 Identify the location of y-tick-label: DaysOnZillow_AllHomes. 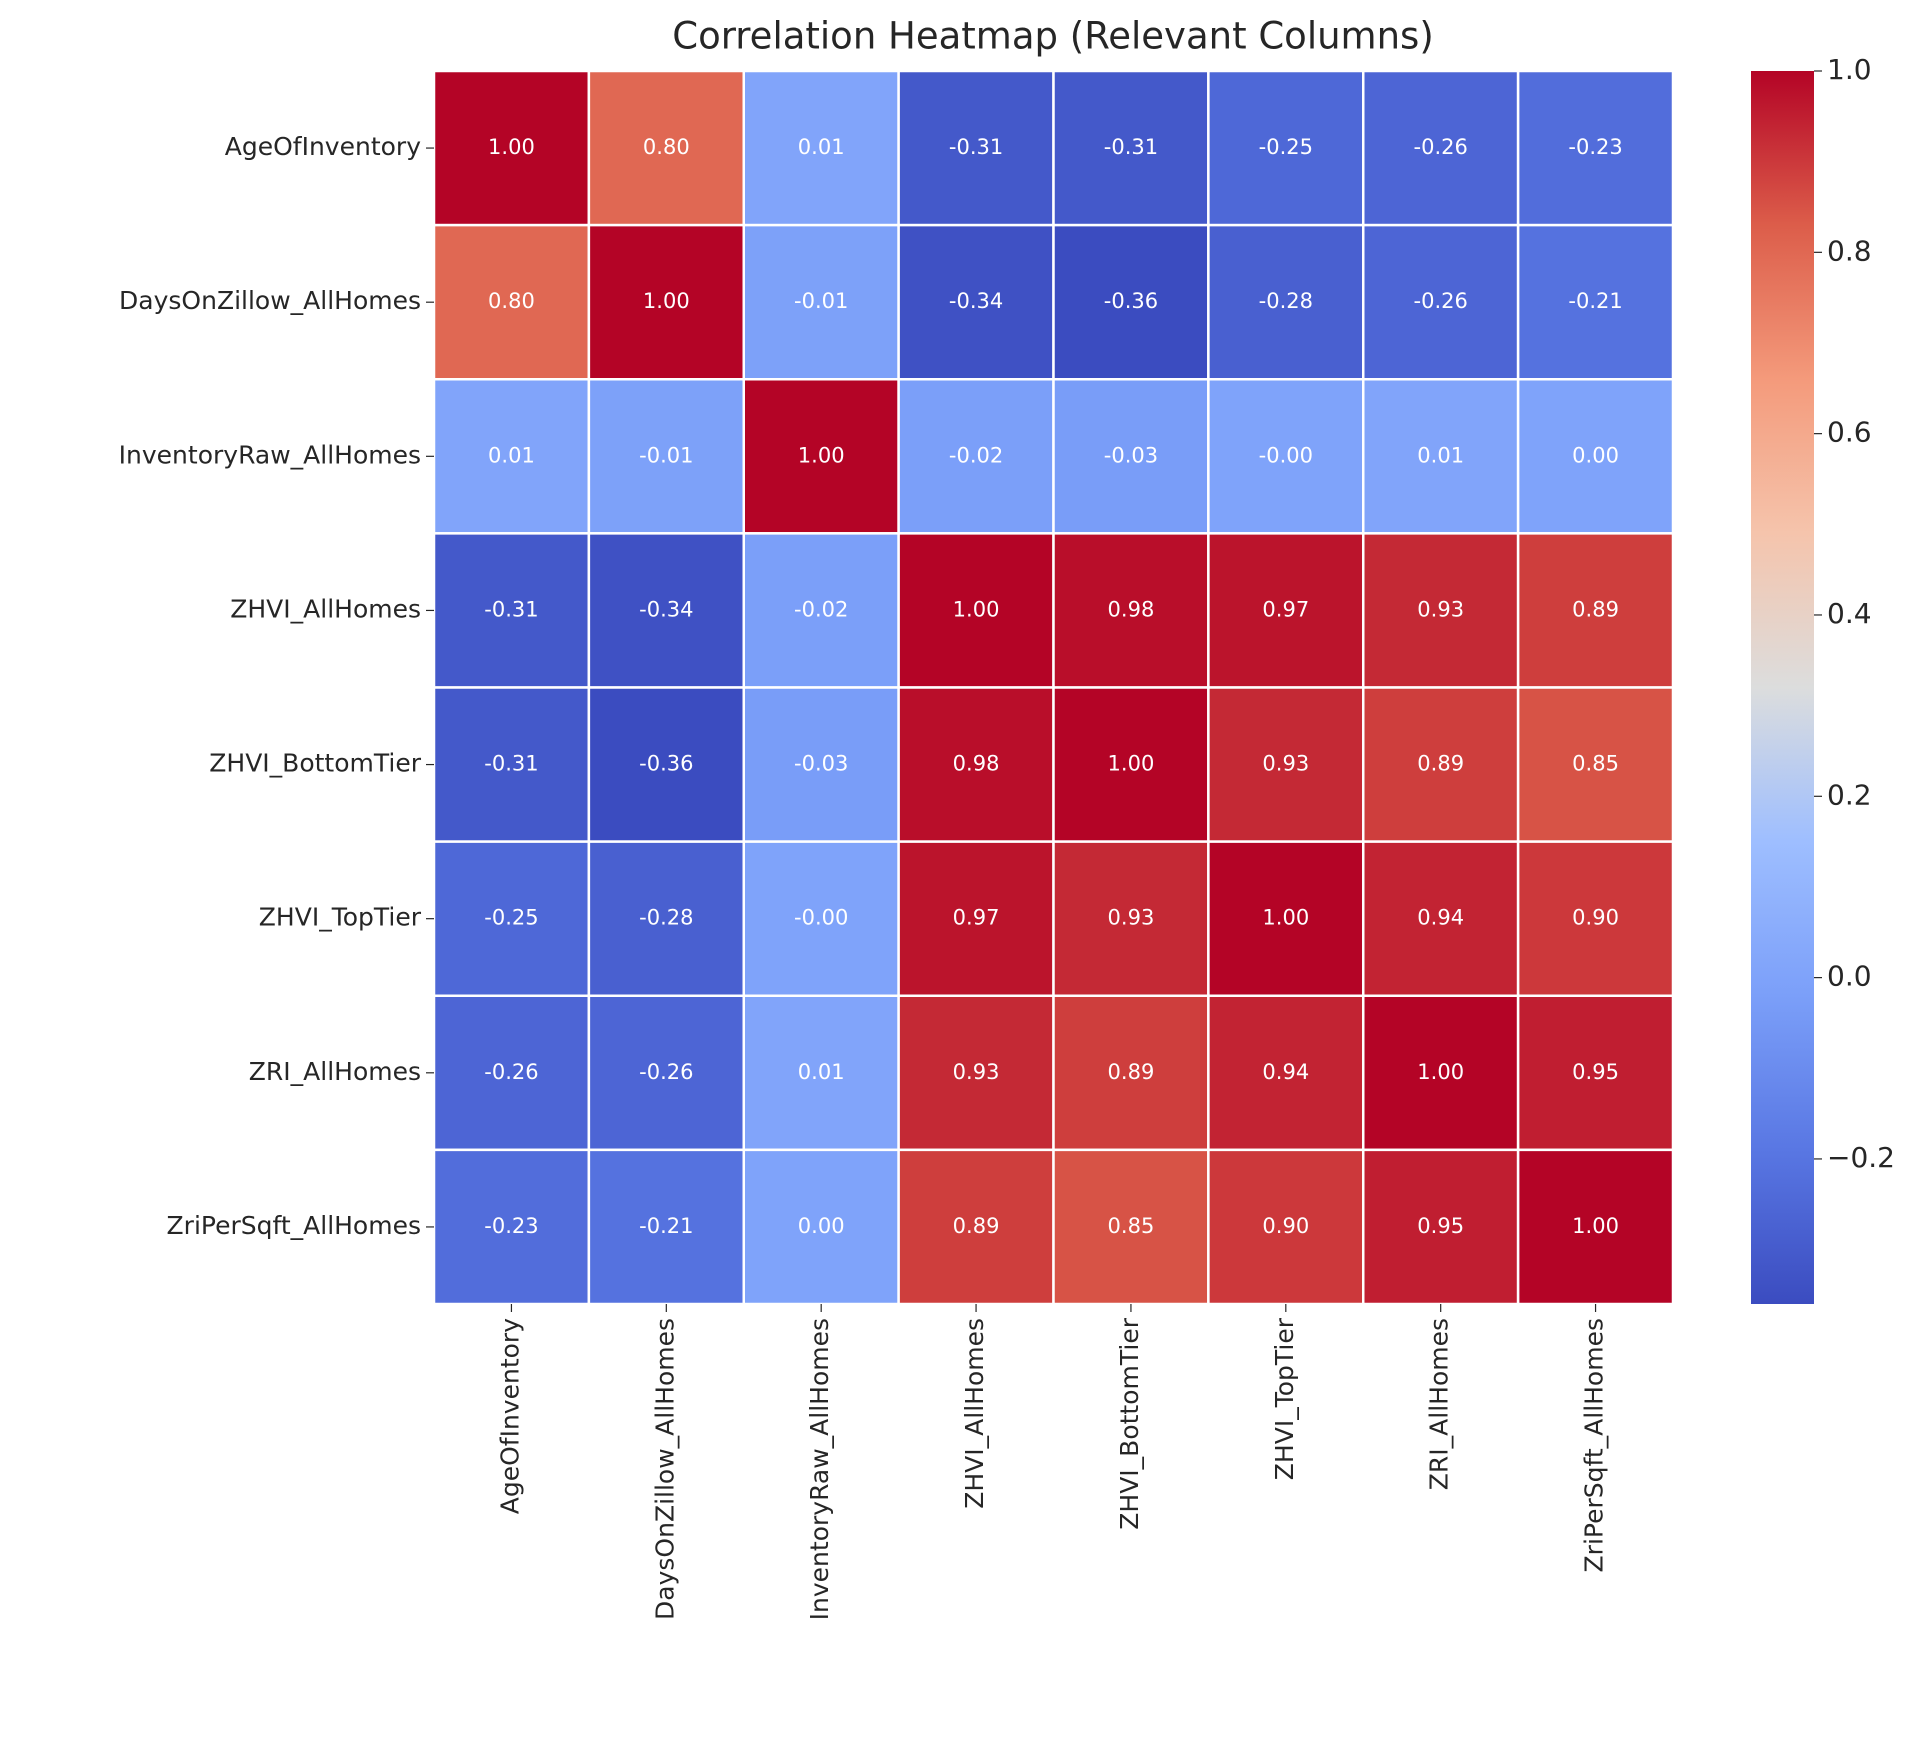
(270, 300).